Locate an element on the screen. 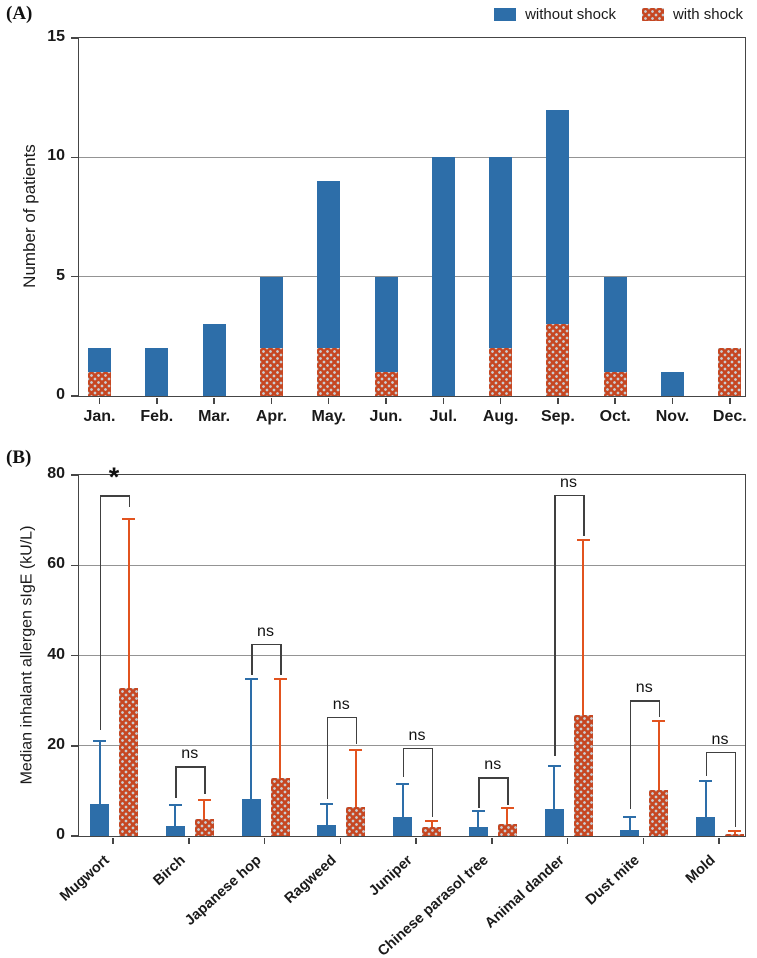 This screenshot has height=958, width=757. sig-bracket-right-dust-mite is located at coordinates (659, 709).